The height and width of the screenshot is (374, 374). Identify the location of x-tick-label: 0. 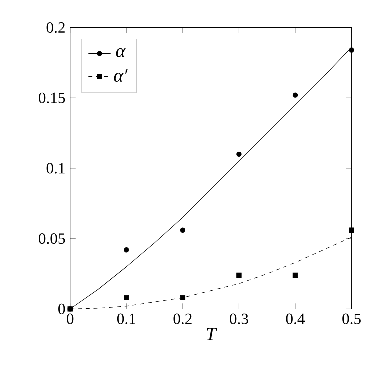
(70, 319).